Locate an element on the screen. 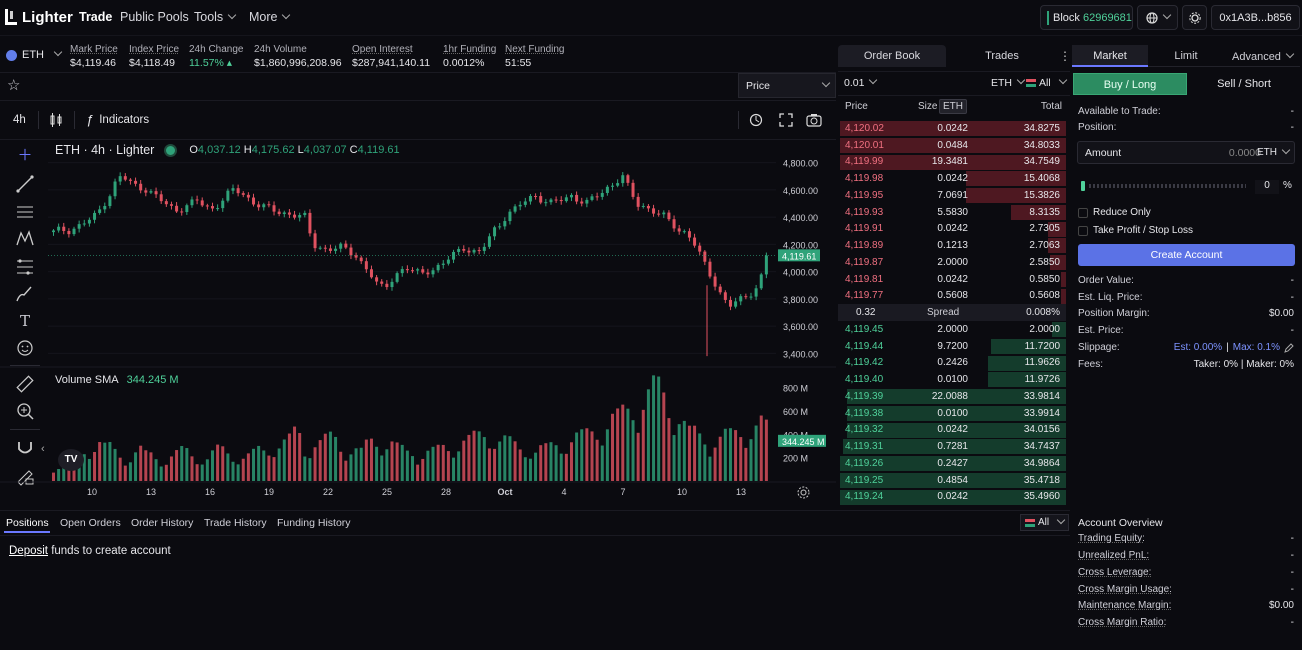 The image size is (1302, 650). side-filter-select: All is located at coordinates (1046, 82).